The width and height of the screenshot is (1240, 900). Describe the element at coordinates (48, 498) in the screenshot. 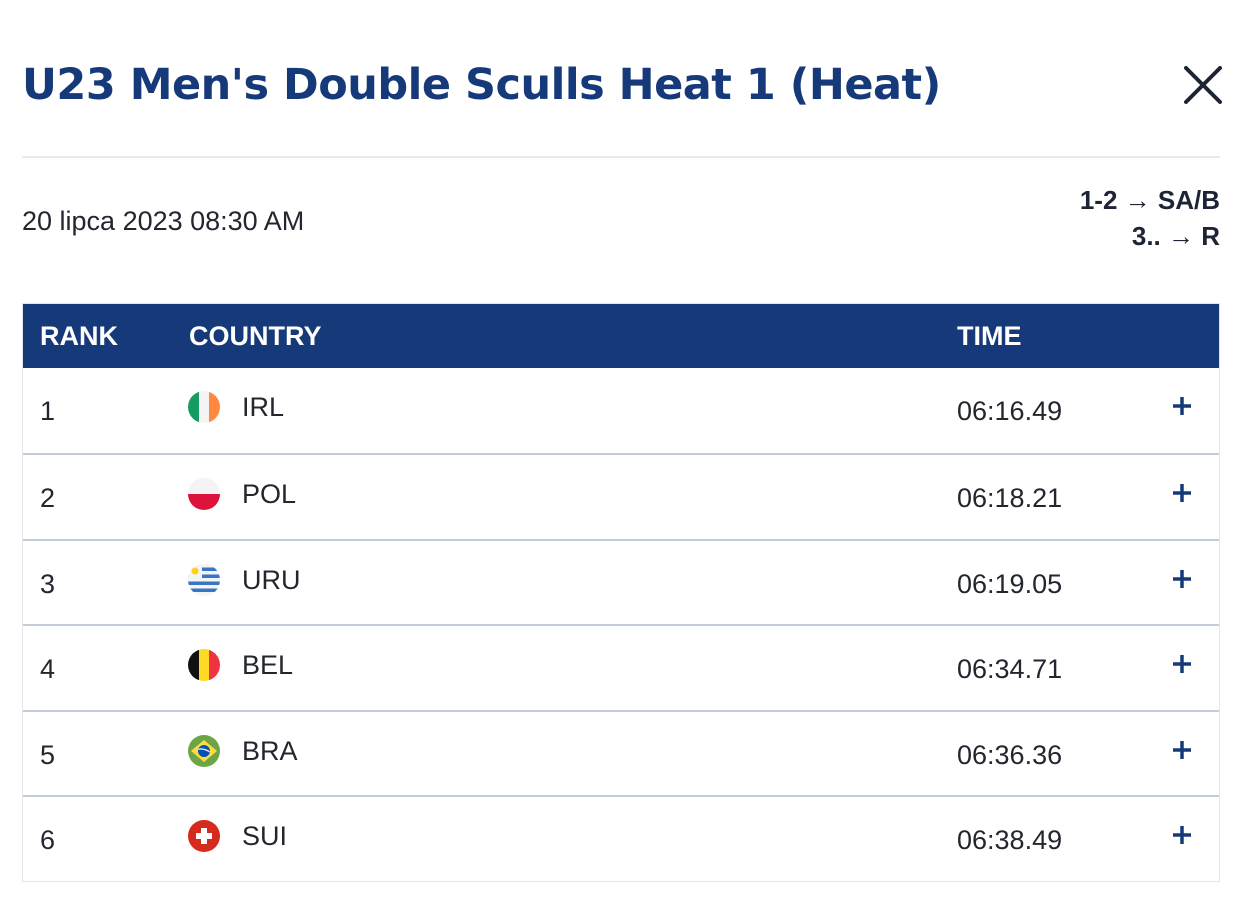

I see `rank-cell: 2` at that location.